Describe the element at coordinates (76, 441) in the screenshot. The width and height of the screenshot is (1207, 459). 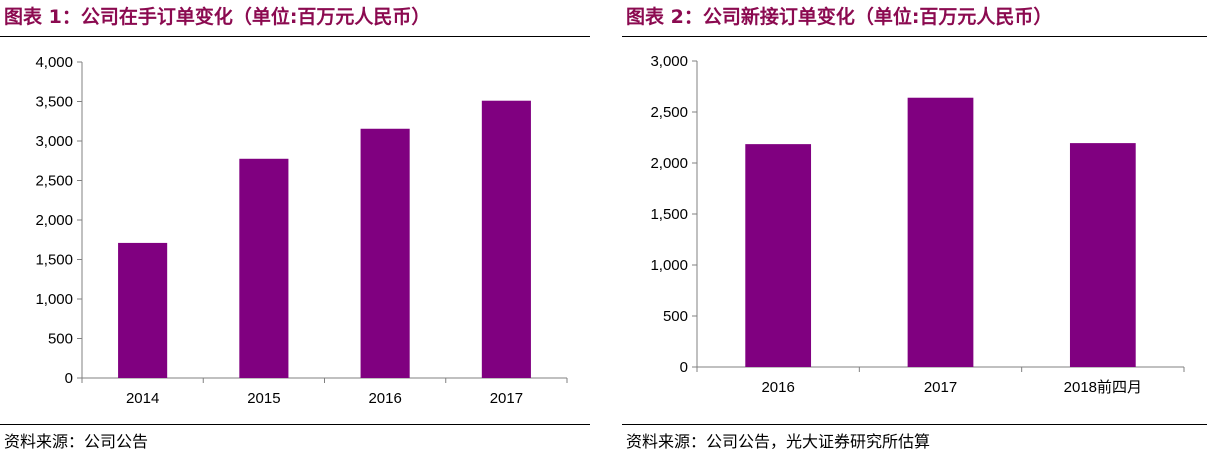
I see `source-note: 资料来源：公司公告` at that location.